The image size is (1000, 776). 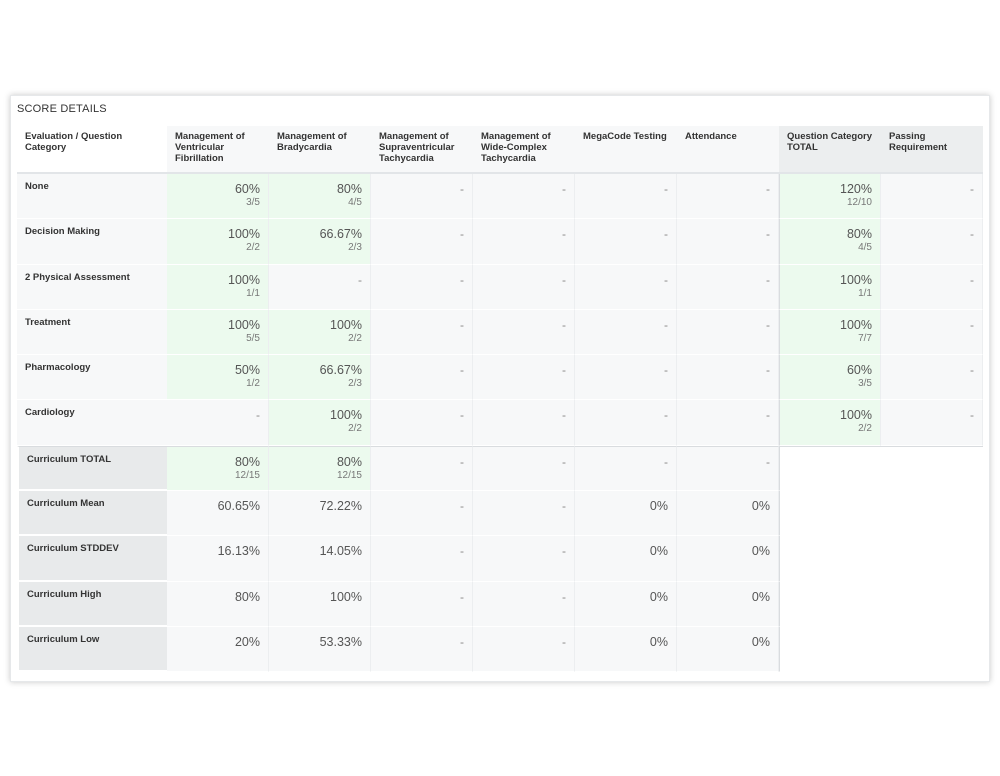 What do you see at coordinates (92, 242) in the screenshot?
I see `row-label: Decision Making` at bounding box center [92, 242].